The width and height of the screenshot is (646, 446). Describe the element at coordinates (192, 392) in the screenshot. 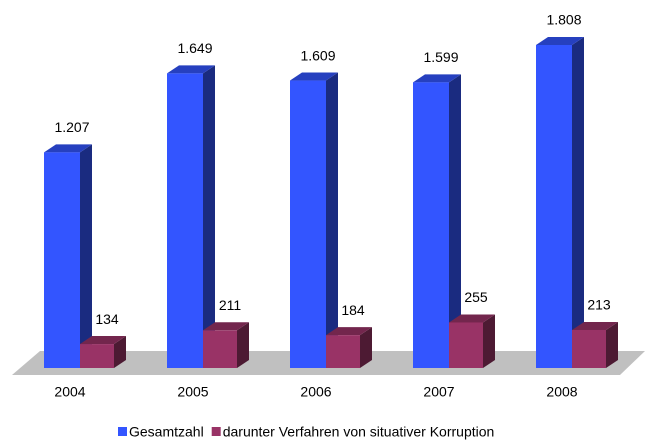

I see `x-tick-label: 2005` at that location.